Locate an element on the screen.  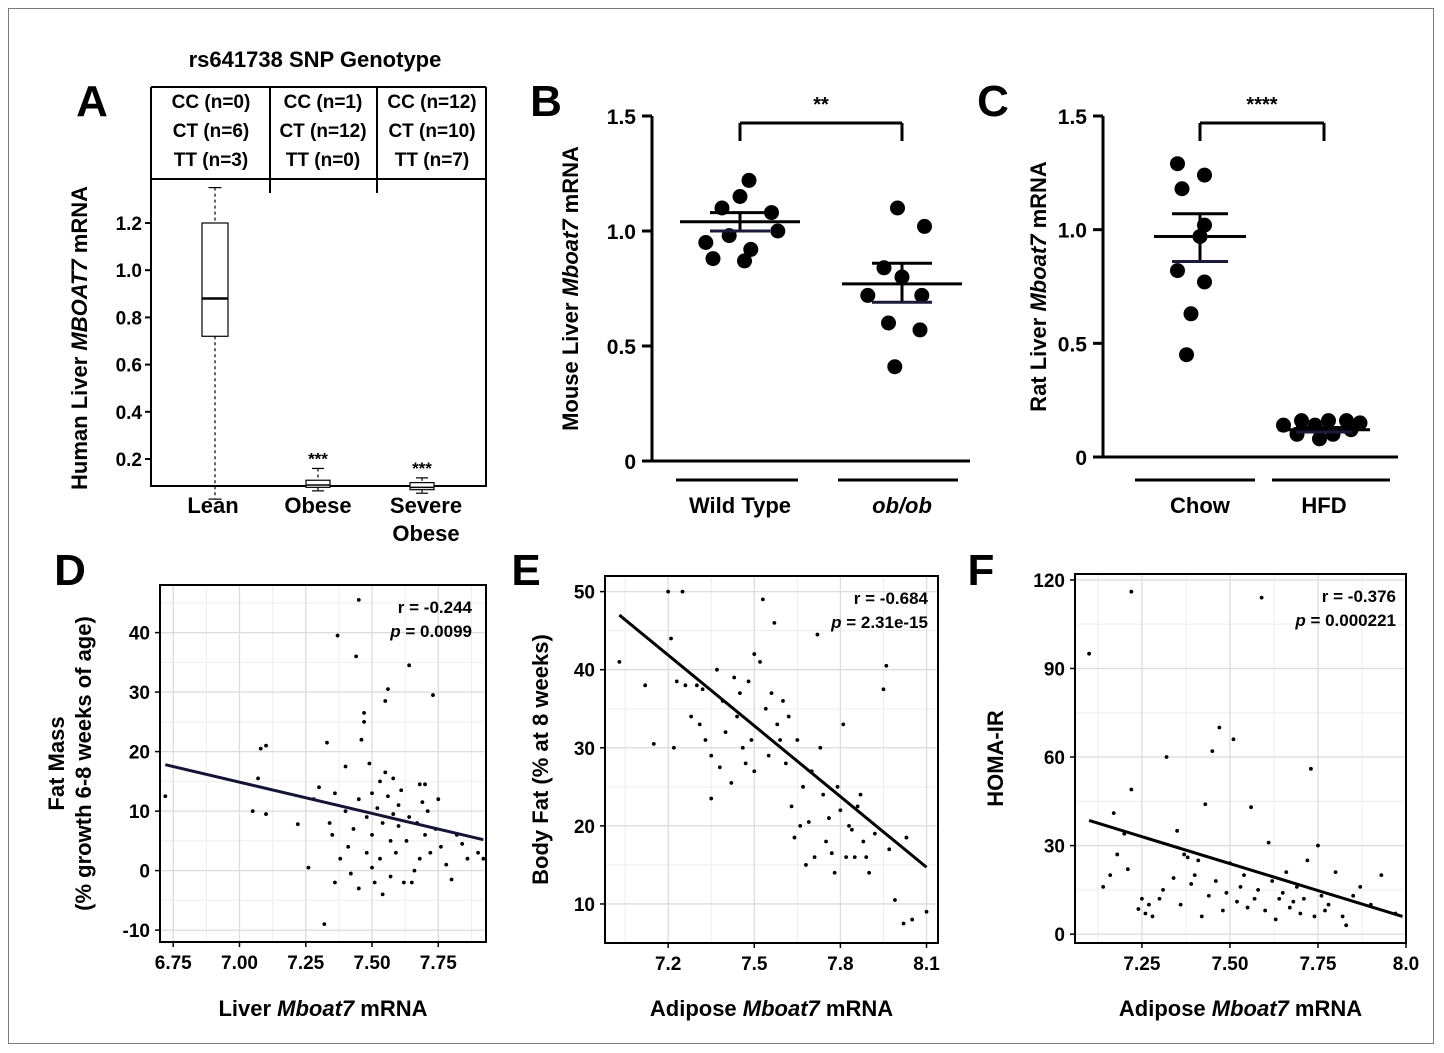
panel-b-significance: ** is located at coordinates (821, 105).